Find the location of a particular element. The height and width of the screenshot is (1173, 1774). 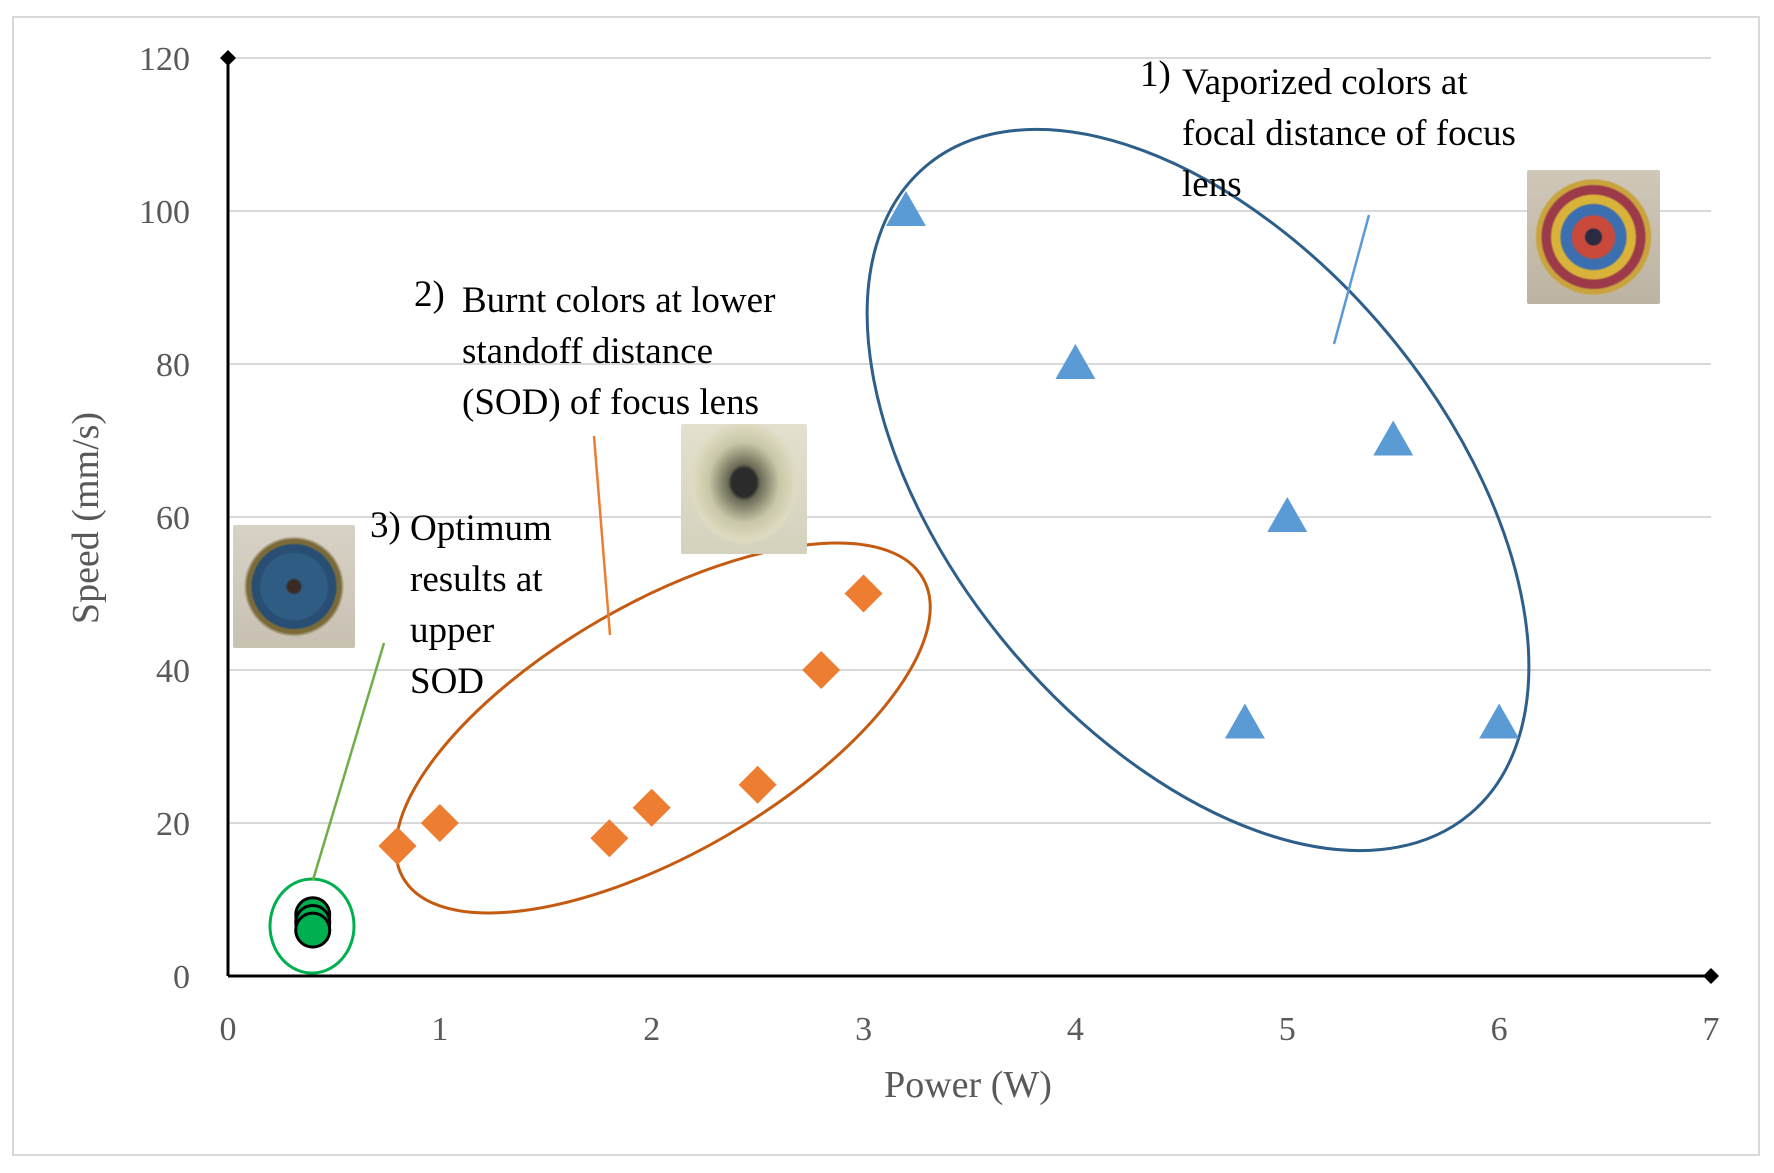

y-tick-60: 60 is located at coordinates (173, 518).